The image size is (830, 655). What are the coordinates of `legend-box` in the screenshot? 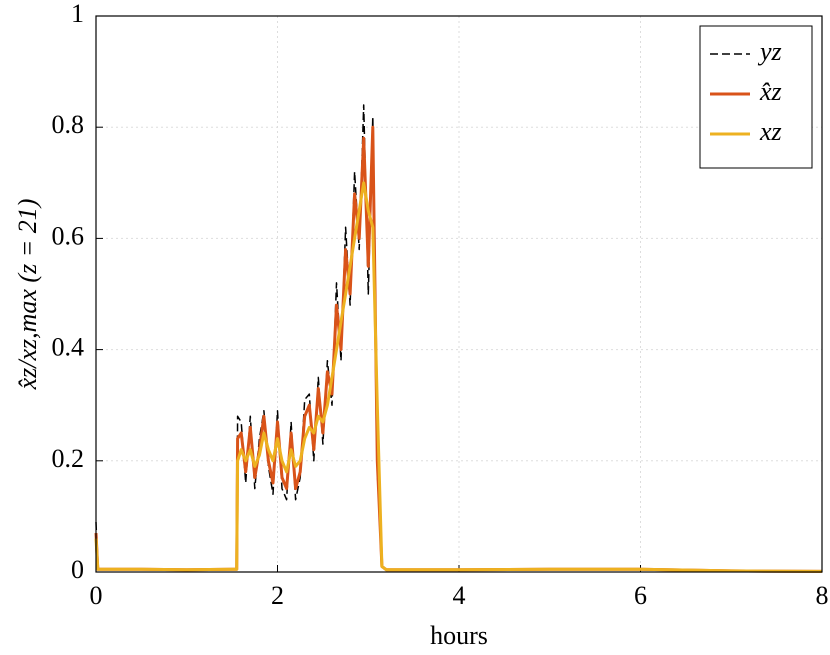 It's located at (756, 97).